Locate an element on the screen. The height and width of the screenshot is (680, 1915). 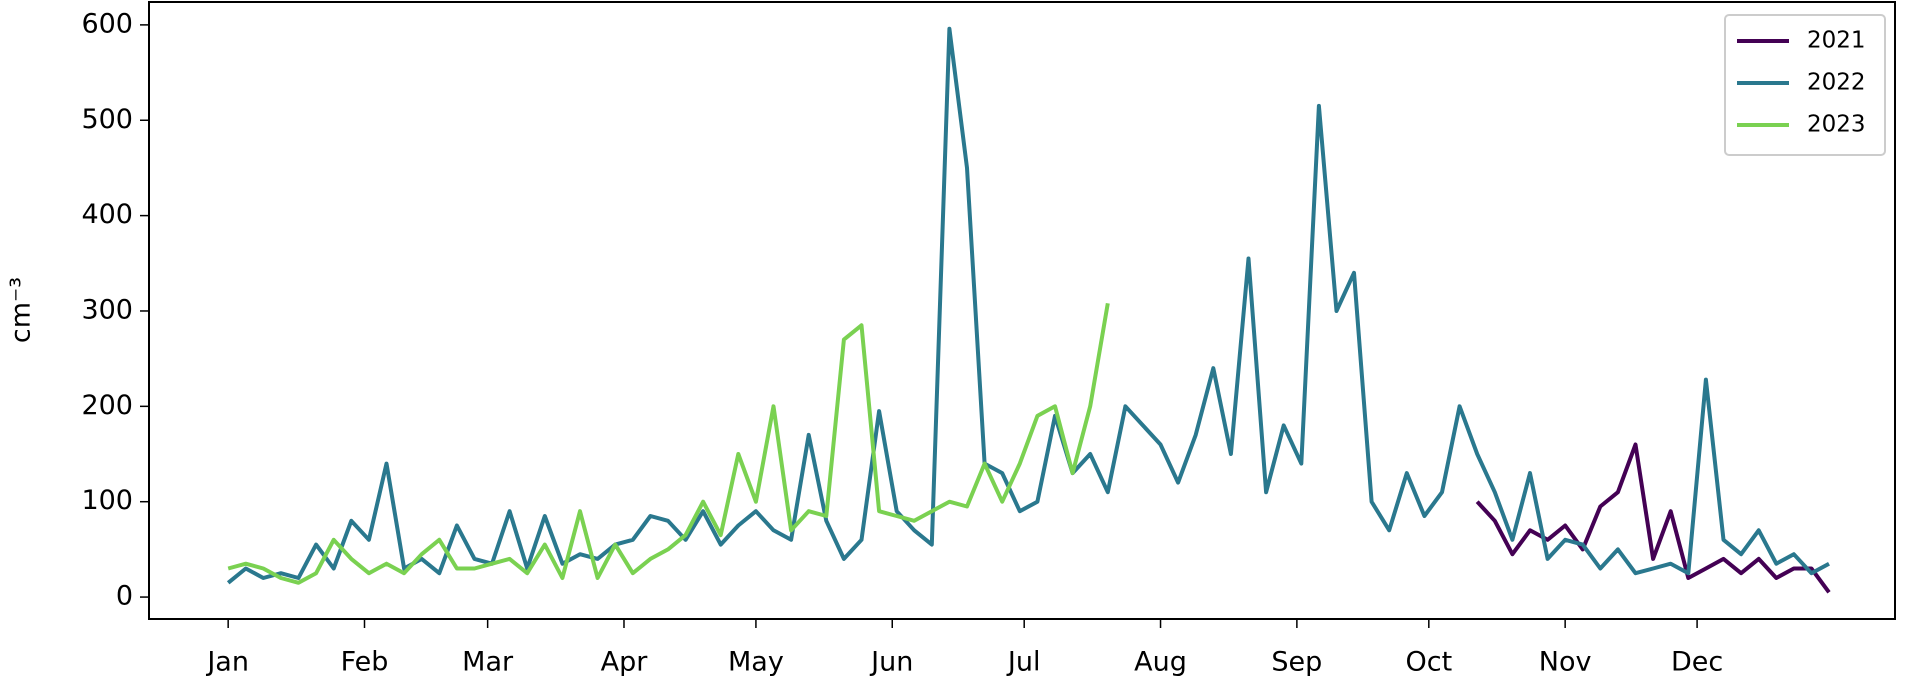
x-tick-label: Mar is located at coordinates (488, 662).